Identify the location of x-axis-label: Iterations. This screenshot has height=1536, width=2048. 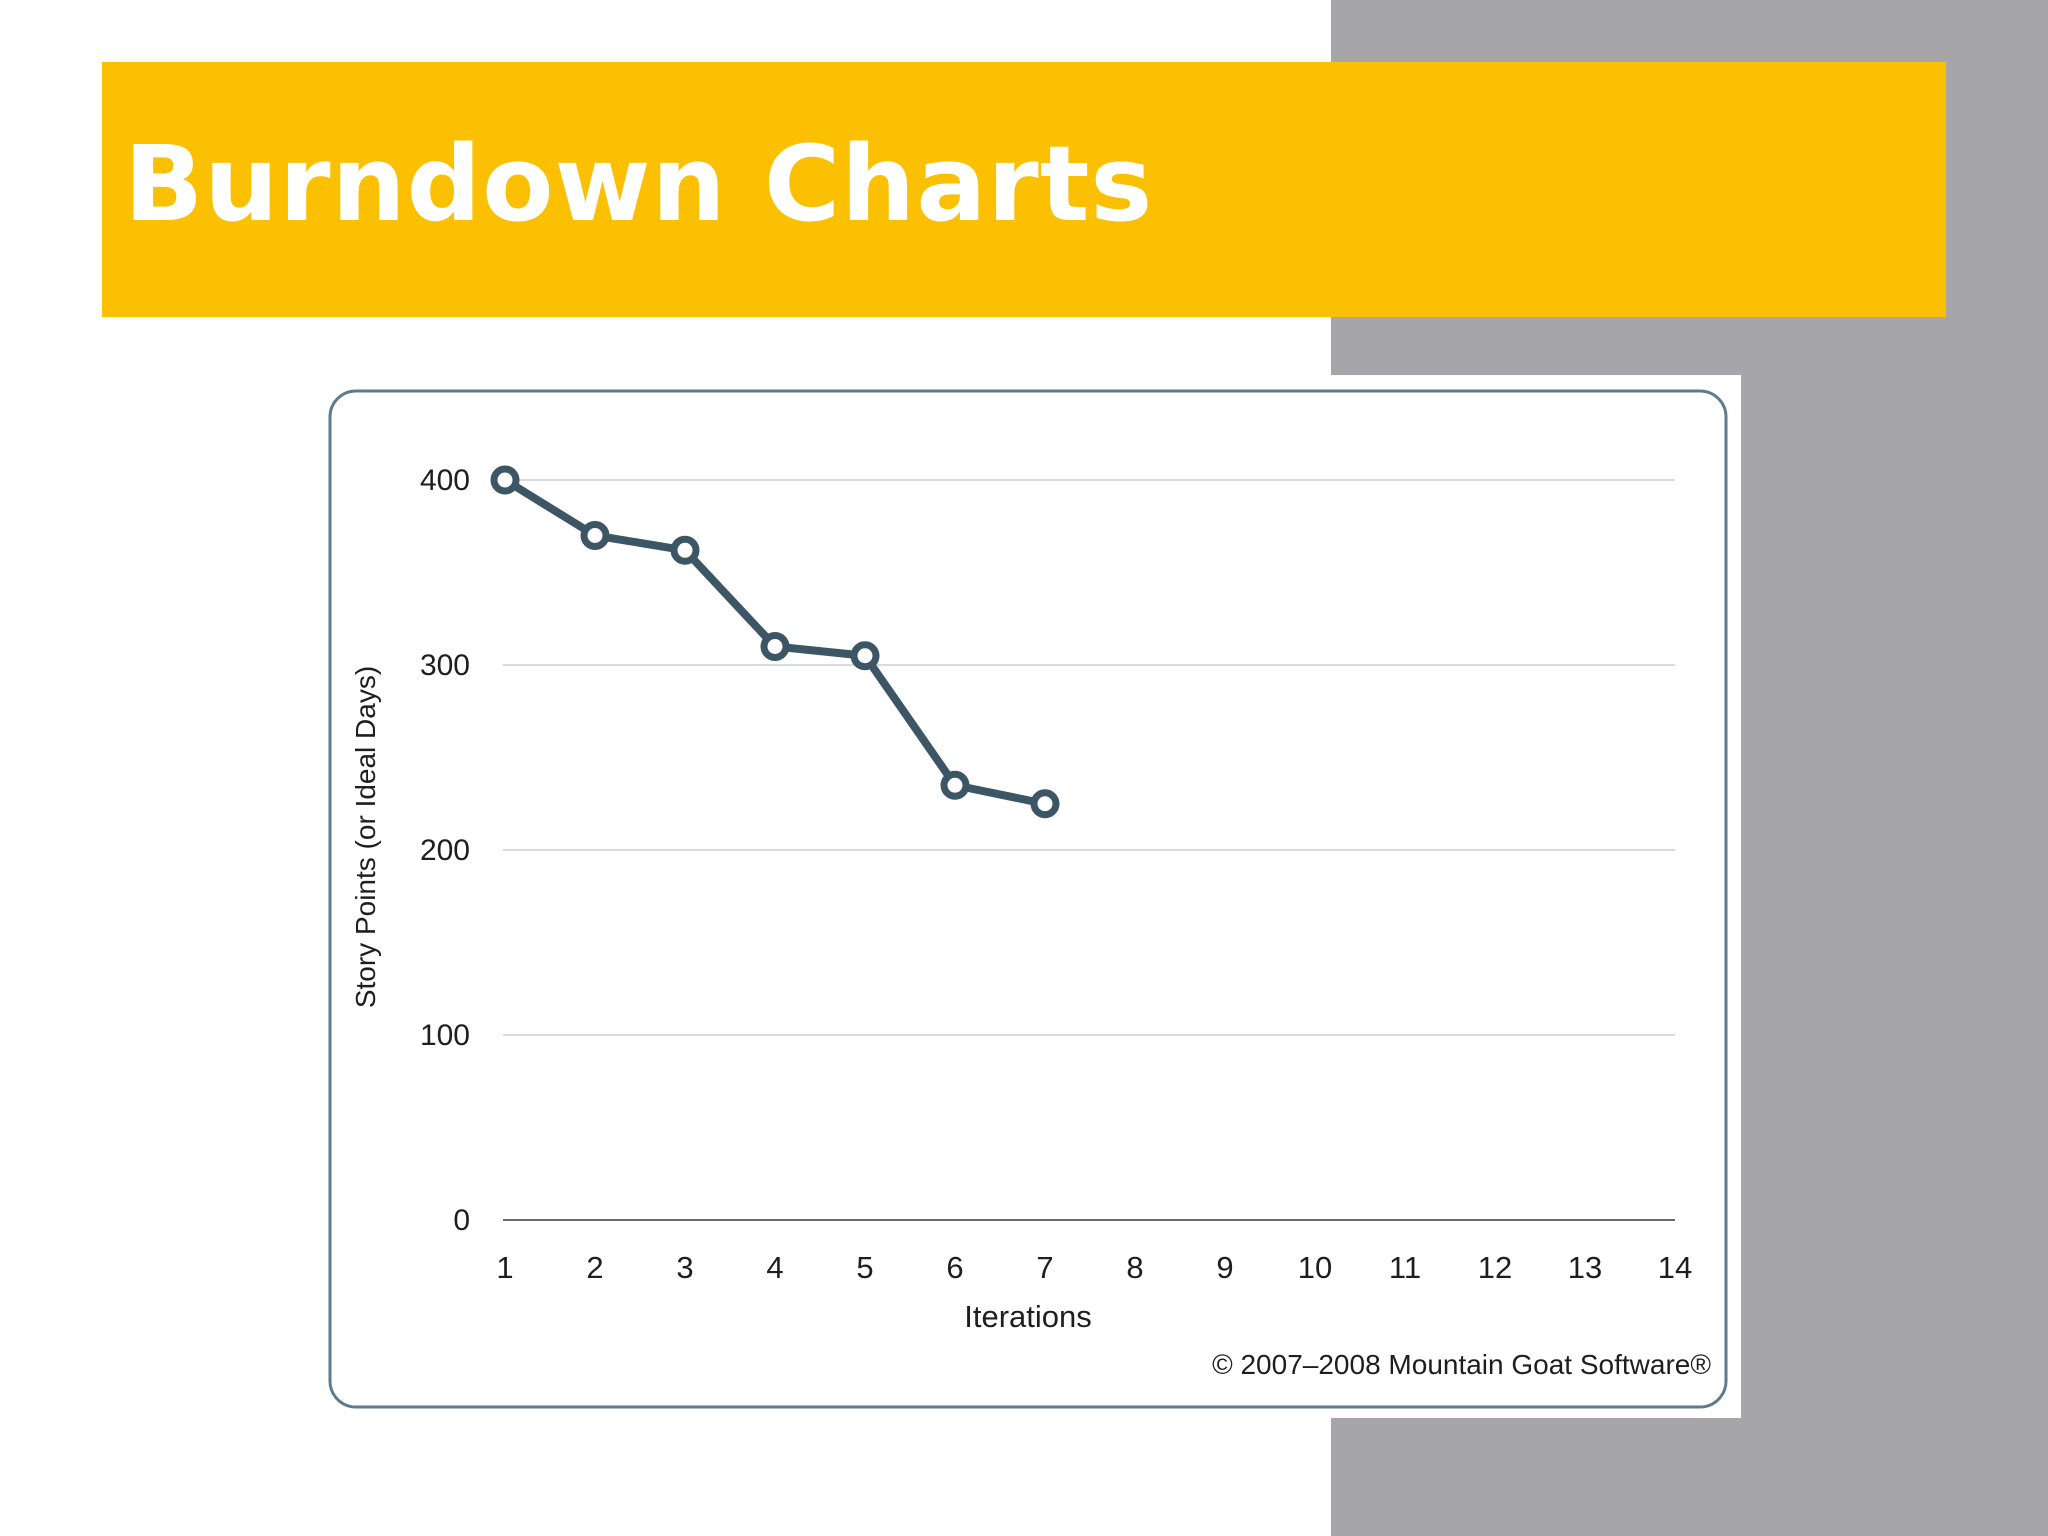
(1028, 1316).